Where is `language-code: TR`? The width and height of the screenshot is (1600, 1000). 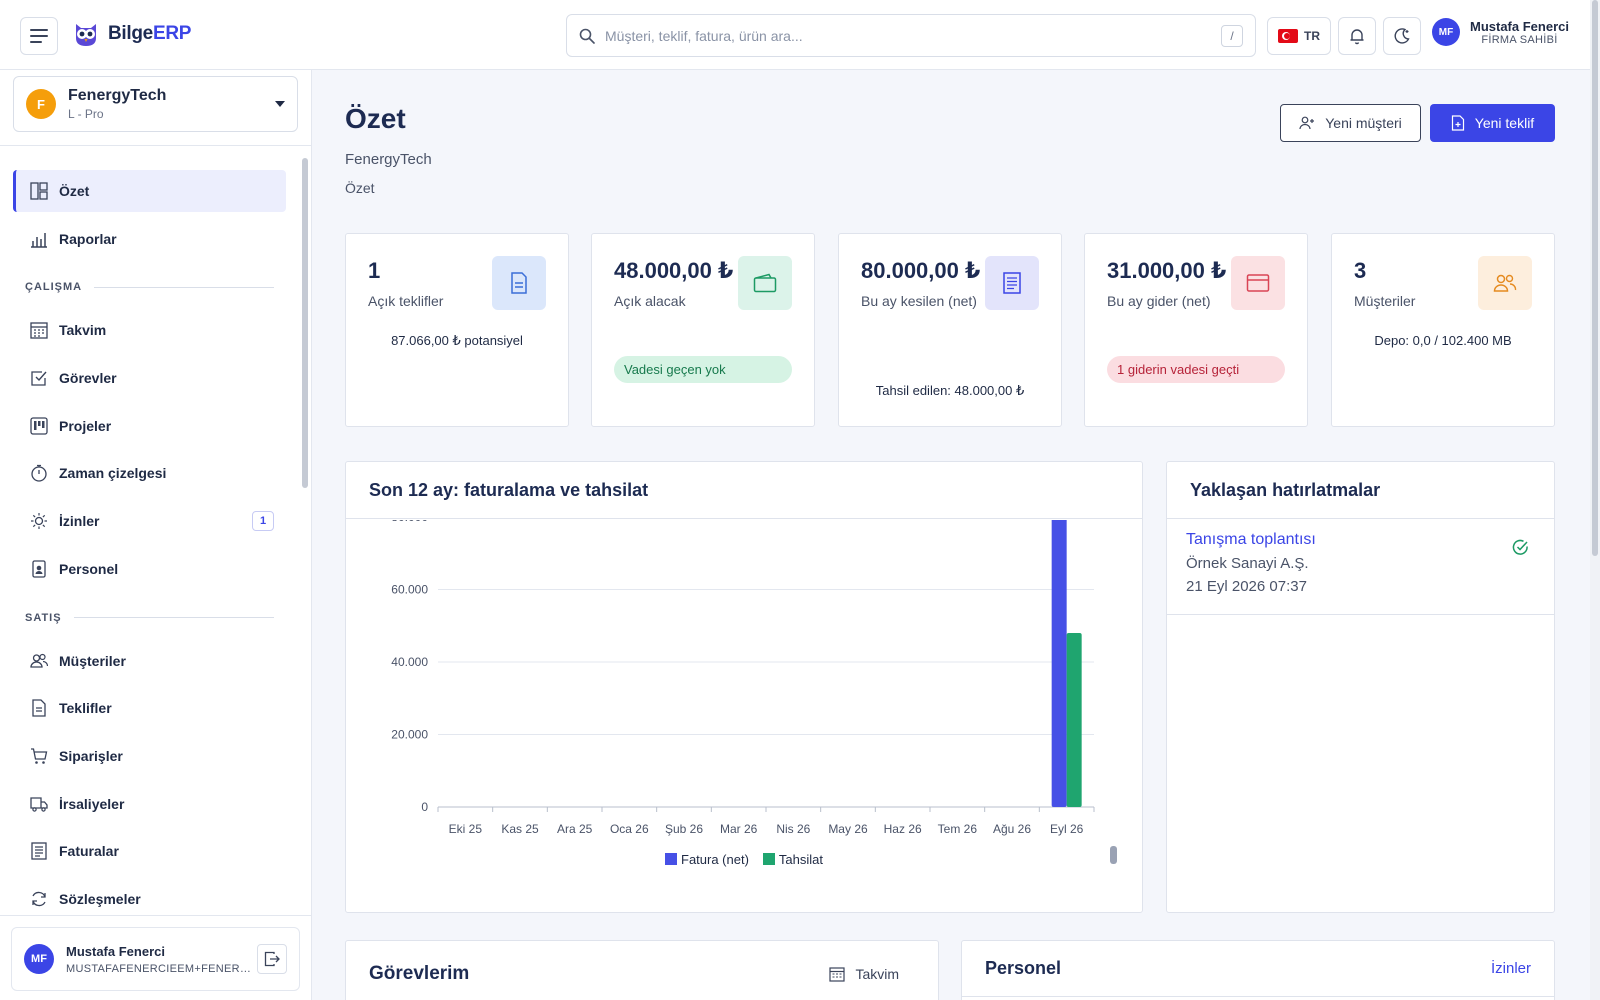 language-code: TR is located at coordinates (1312, 36).